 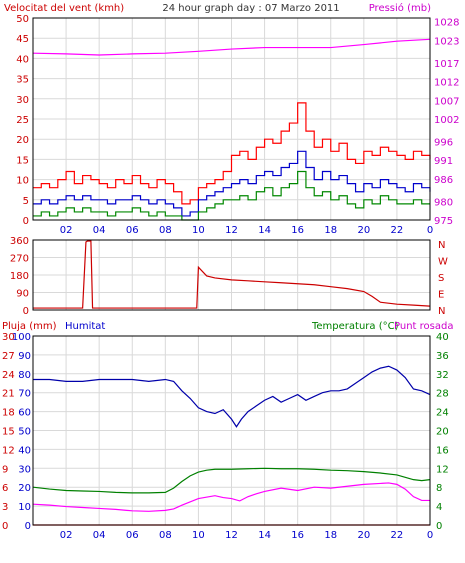 What do you see at coordinates (26, 221) in the screenshot?
I see `wind-speed-tick-label: 0` at bounding box center [26, 221].